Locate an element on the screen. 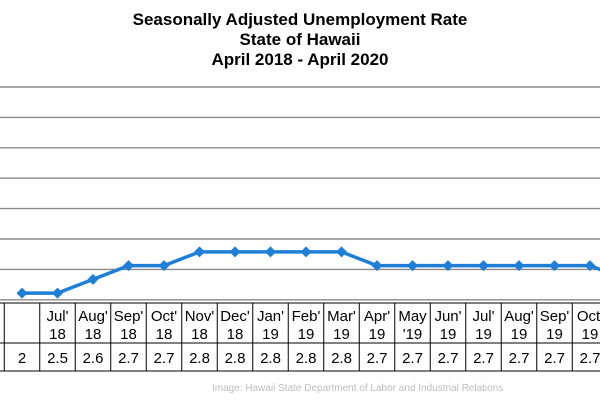 The width and height of the screenshot is (600, 400). x-tick-label-year: '19 is located at coordinates (413, 334).